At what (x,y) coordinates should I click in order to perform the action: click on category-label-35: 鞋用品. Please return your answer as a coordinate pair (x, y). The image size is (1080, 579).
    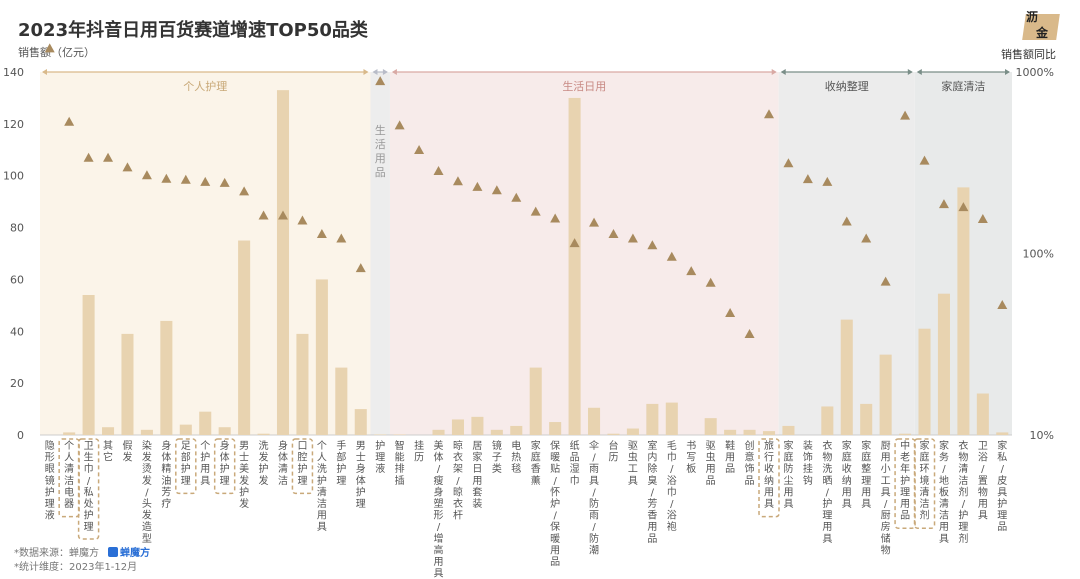
    Looking at the image, I should click on (730, 457).